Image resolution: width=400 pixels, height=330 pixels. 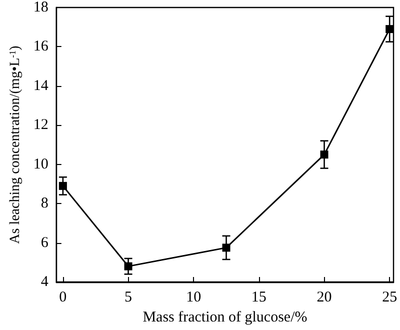 I want to click on x-tick-label: 20, so click(x=324, y=298).